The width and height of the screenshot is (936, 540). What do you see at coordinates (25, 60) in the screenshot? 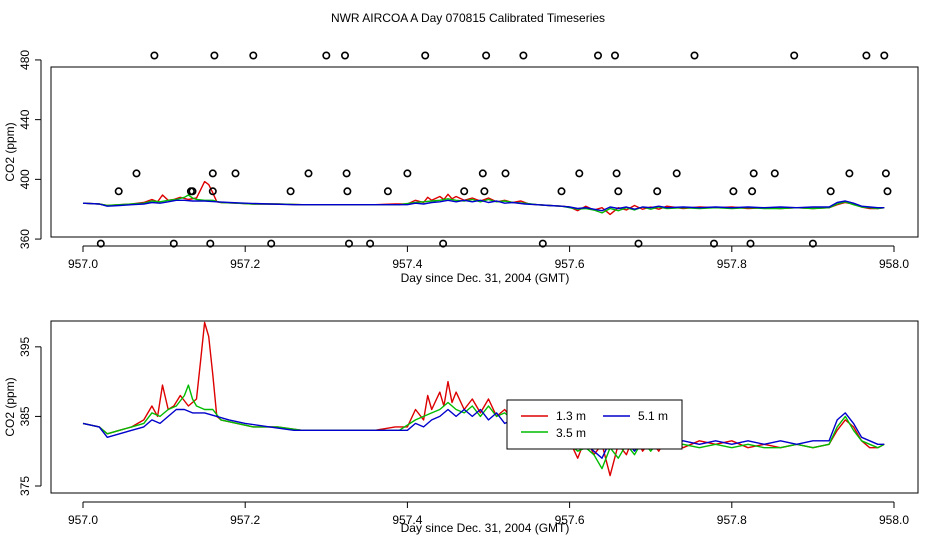
I see `y-tick-label: 480` at bounding box center [25, 60].